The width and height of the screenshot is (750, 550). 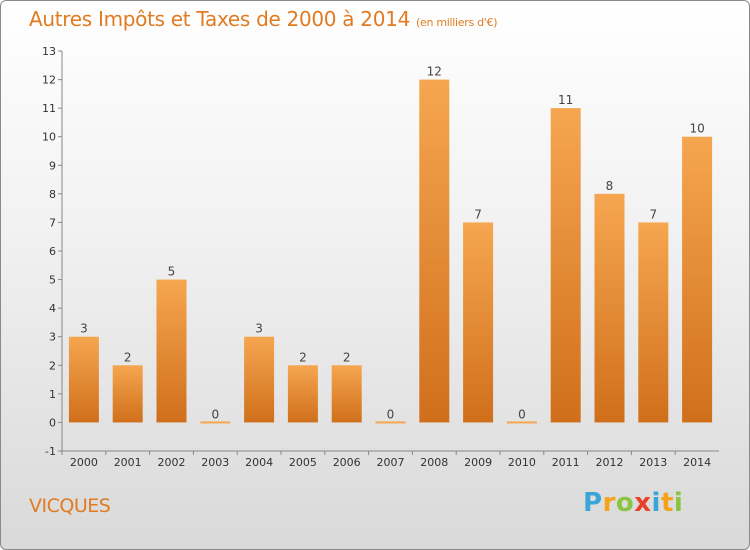 I want to click on x-tick-label: 2013, so click(x=653, y=462).